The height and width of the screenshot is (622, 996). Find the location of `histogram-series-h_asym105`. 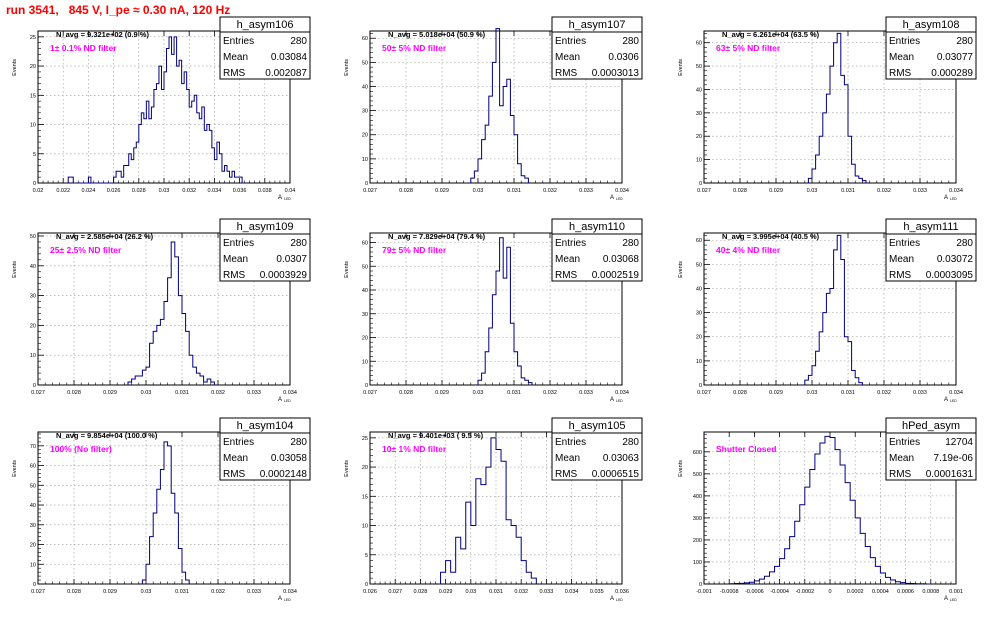

histogram-series-h_asym105 is located at coordinates (488, 510).